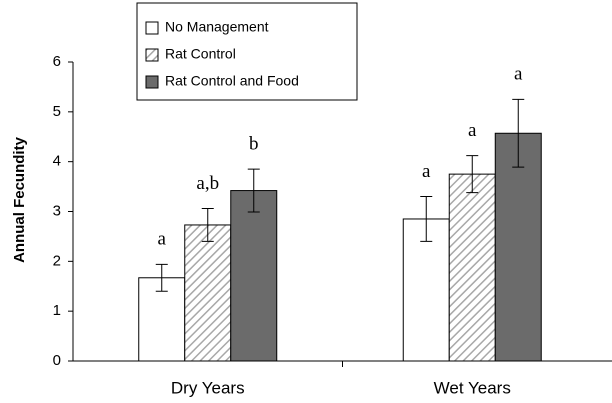 The height and width of the screenshot is (403, 612). What do you see at coordinates (57, 111) in the screenshot?
I see `y-tick-label: 5` at bounding box center [57, 111].